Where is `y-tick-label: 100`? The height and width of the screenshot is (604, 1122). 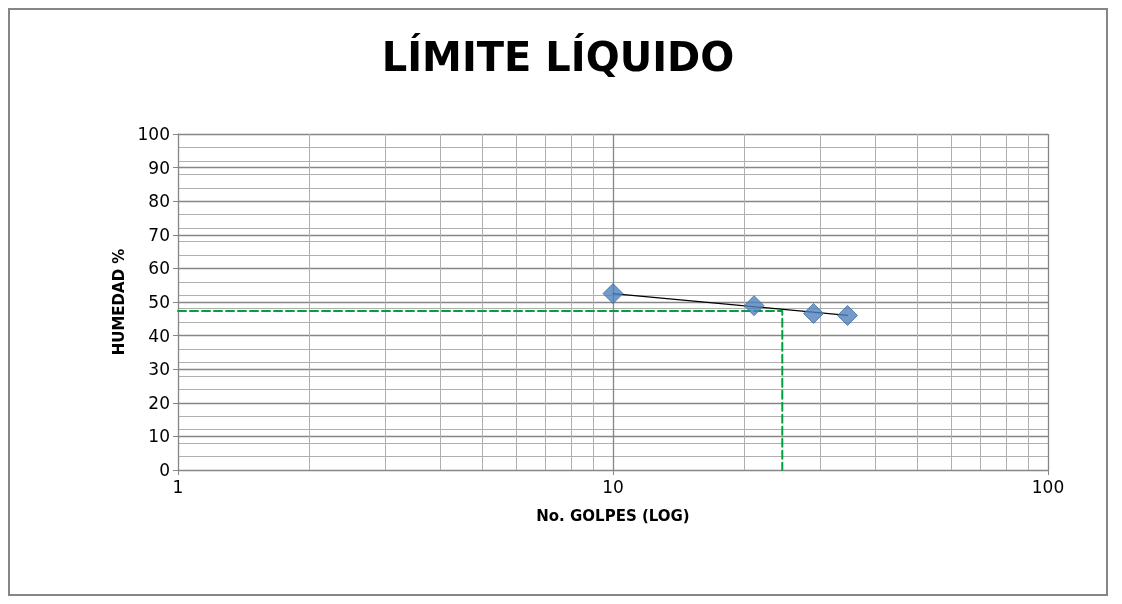
y-tick-label: 100 is located at coordinates (153, 134).